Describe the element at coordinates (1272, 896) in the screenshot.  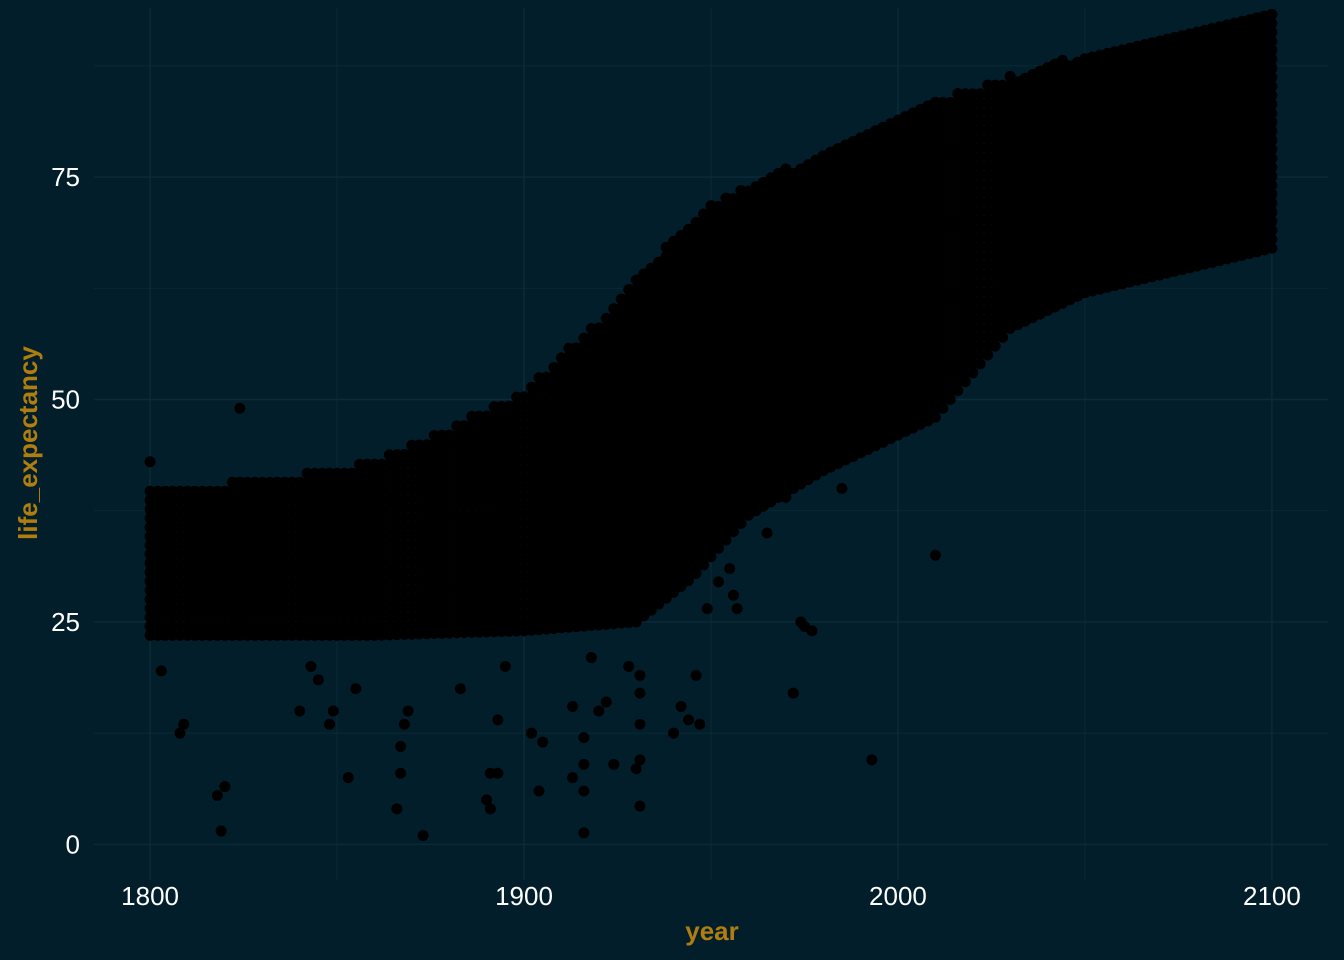
I see `x-tick-label: 2100` at that location.